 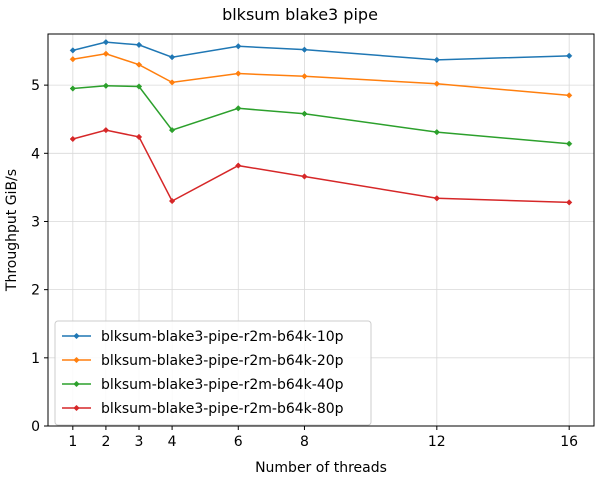 What do you see at coordinates (300, 14) in the screenshot?
I see `chart-title: blksum blake3 pipe` at bounding box center [300, 14].